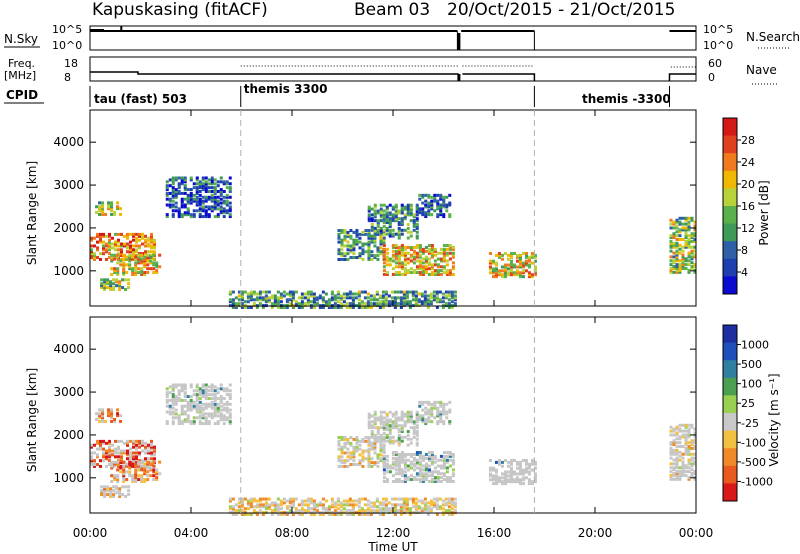 Image resolution: width=800 pixels, height=554 pixels. I want to click on nave-label: Nave, so click(761, 70).